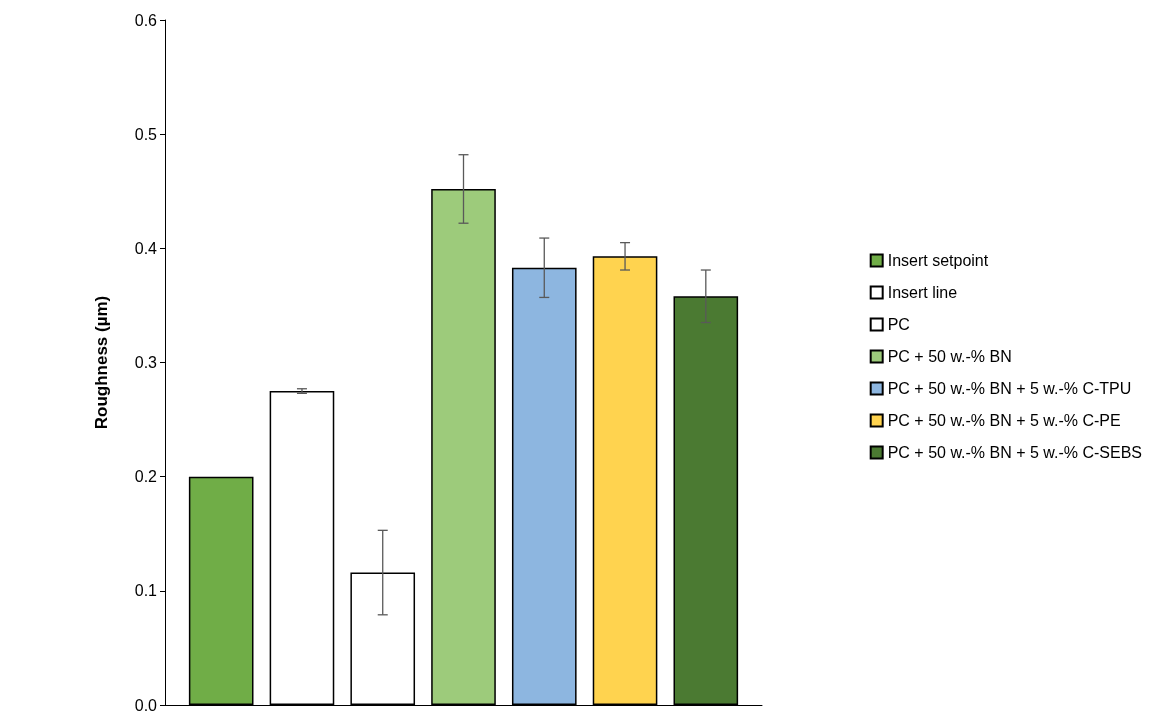 The width and height of the screenshot is (1157, 713). What do you see at coordinates (922, 292) in the screenshot?
I see `legend-label: Insert line` at bounding box center [922, 292].